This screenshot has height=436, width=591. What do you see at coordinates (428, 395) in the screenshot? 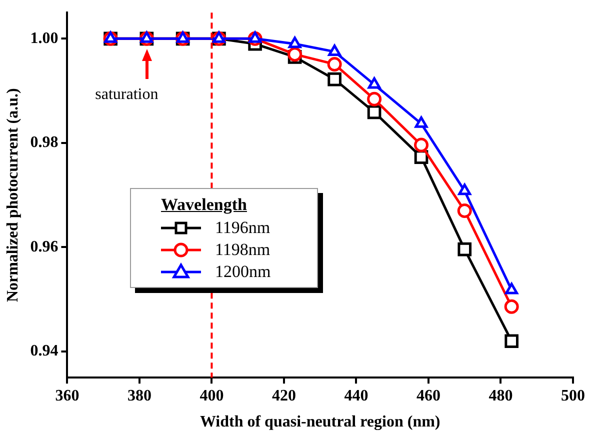
I see `x-tick-label: 460` at bounding box center [428, 395].